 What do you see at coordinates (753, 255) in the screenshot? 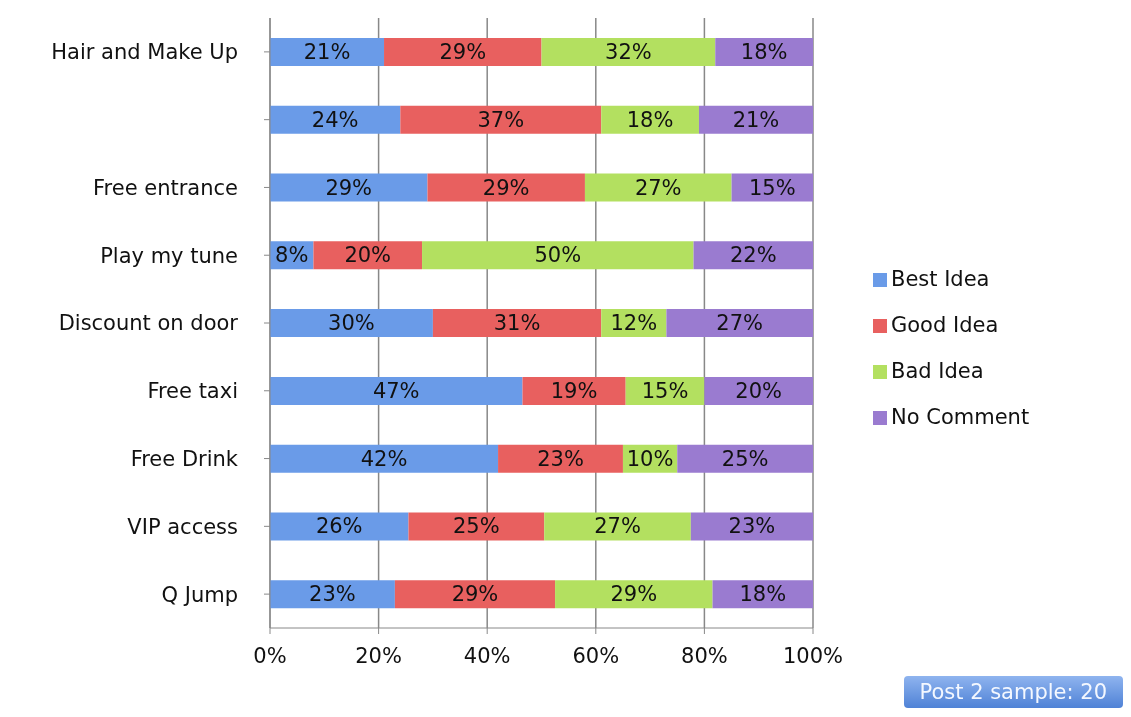
I see `data-label: 22%` at bounding box center [753, 255].